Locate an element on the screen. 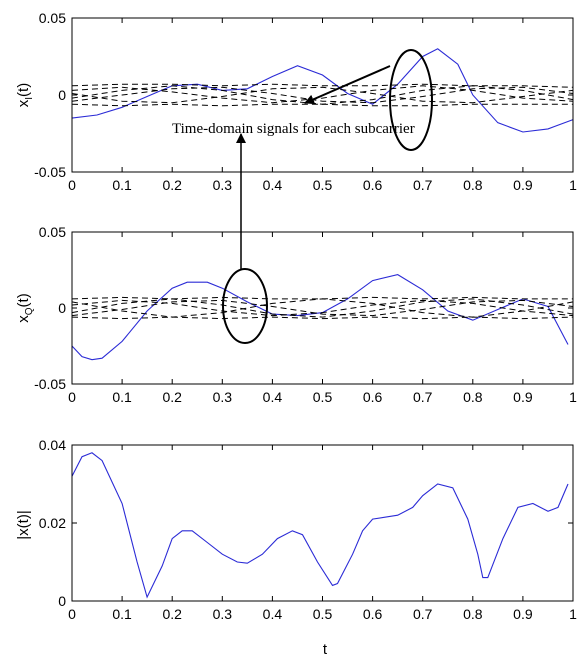 This screenshot has height=659, width=579. ytick-label-0-0: 0.05 is located at coordinates (52, 18).